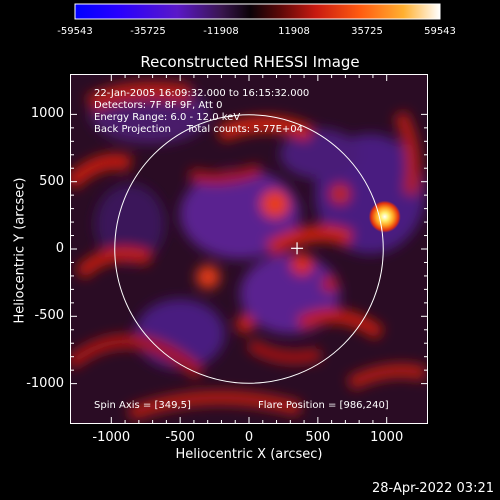 Image resolution: width=500 pixels, height=500 pixels. I want to click on x-tick-label: 0, so click(249, 437).